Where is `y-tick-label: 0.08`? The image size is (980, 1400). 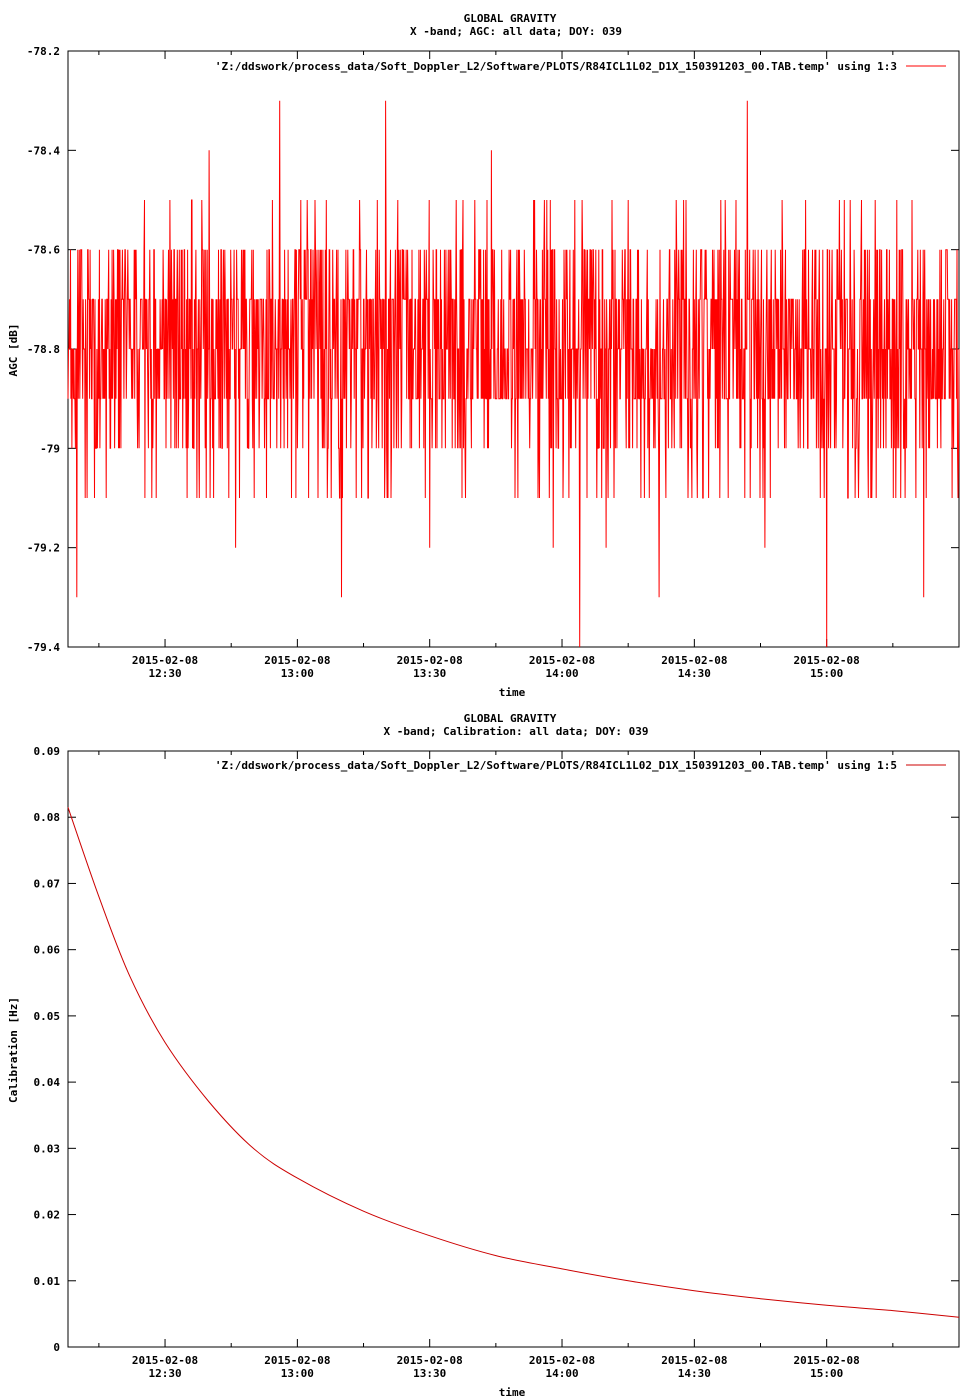 y-tick-label: 0.08 is located at coordinates (47, 817).